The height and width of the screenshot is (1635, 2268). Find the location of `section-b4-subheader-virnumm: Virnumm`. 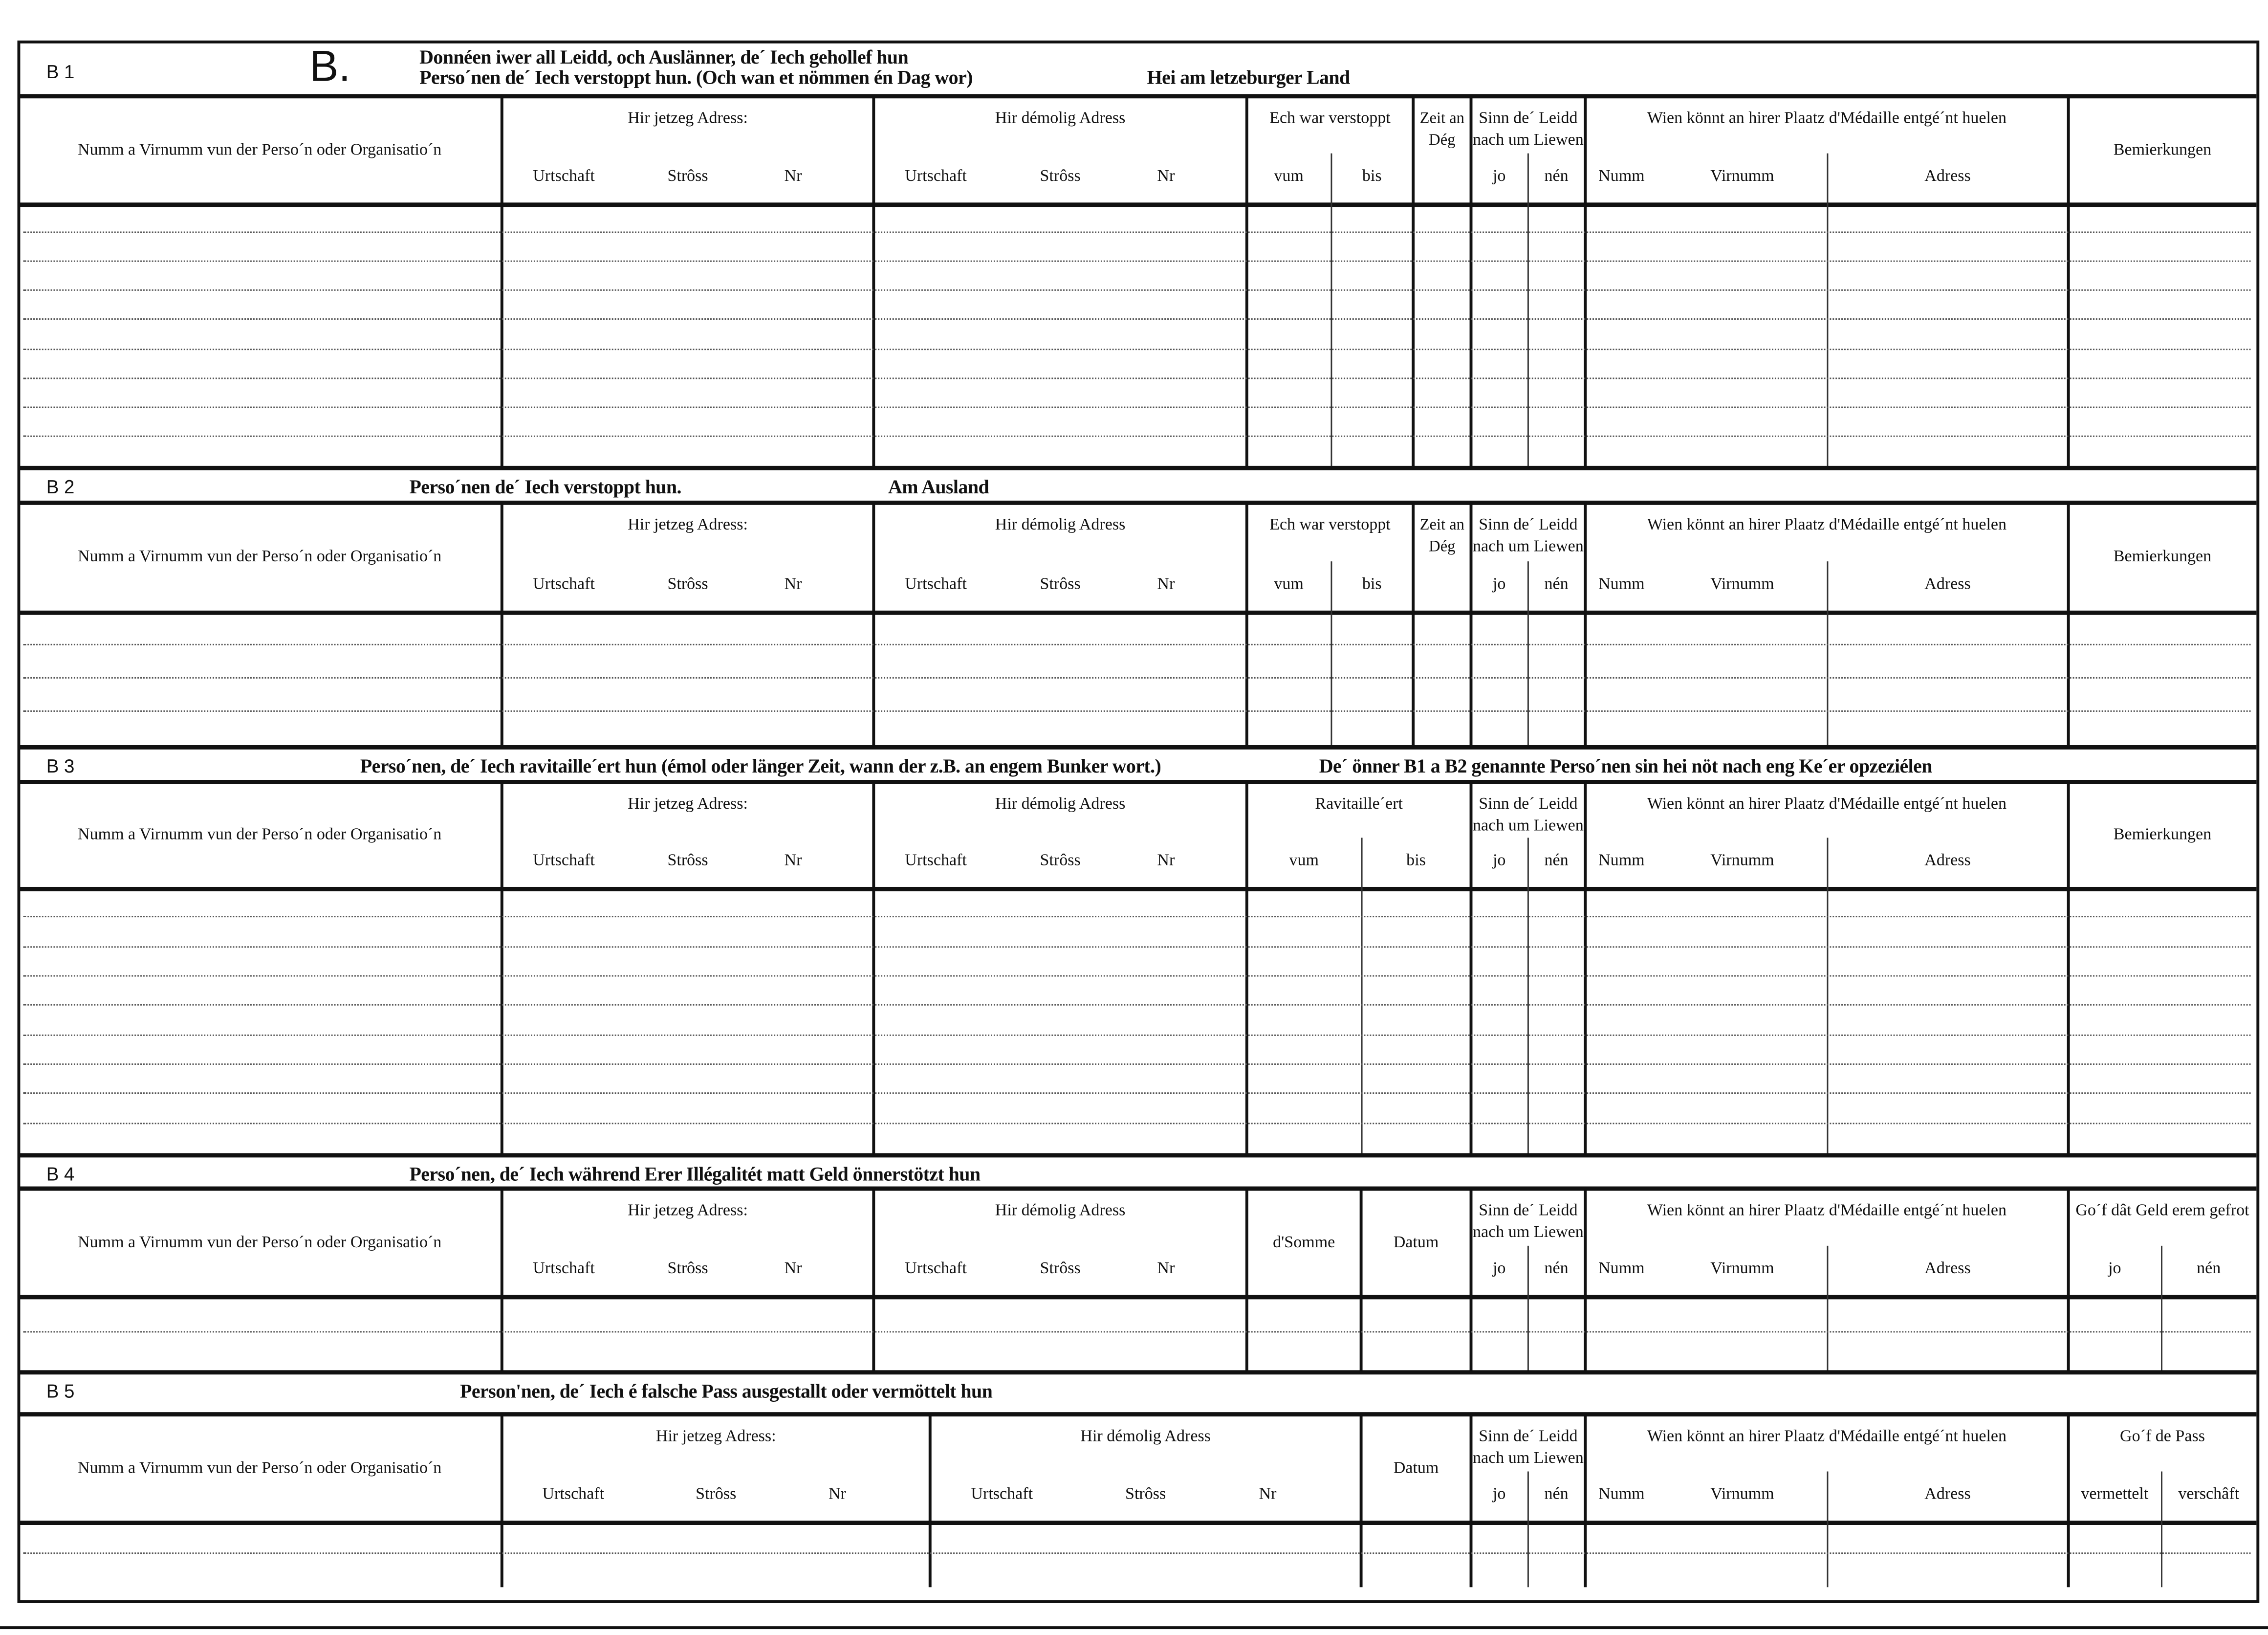

section-b4-subheader-virnumm: Virnumm is located at coordinates (1742, 1269).